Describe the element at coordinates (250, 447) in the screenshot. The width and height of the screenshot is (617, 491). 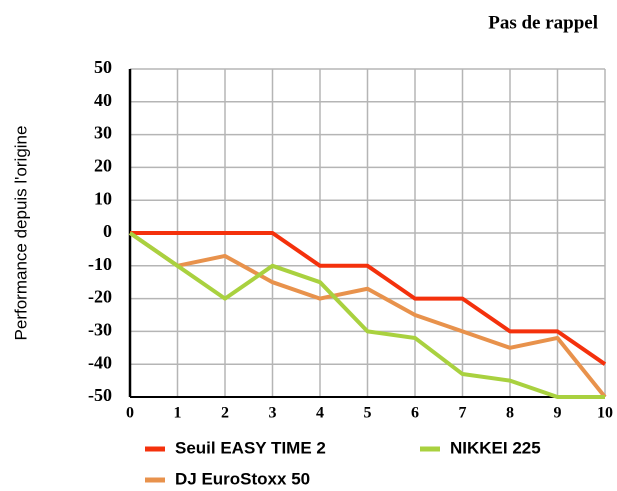
I see `legend-label: Seuil EASY TIME 2` at that location.